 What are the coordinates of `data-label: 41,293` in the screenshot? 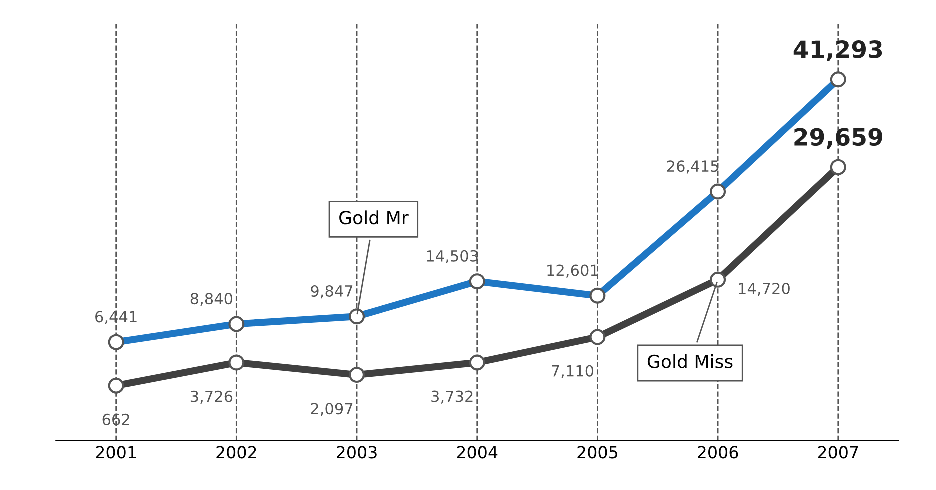 It's located at (838, 51).